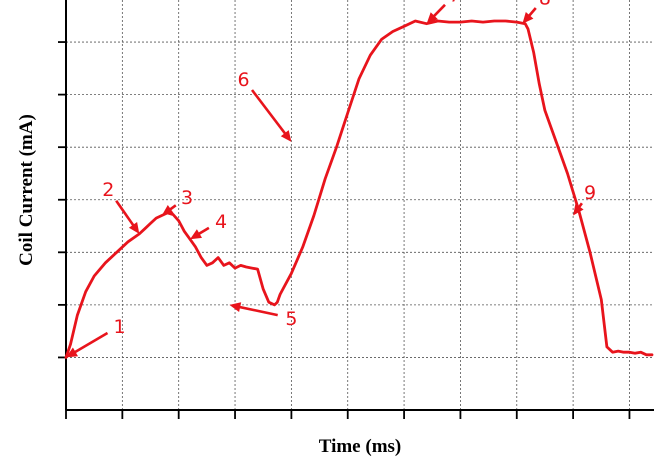 The image size is (654, 474). I want to click on annotation-4: 4, so click(208, 225).